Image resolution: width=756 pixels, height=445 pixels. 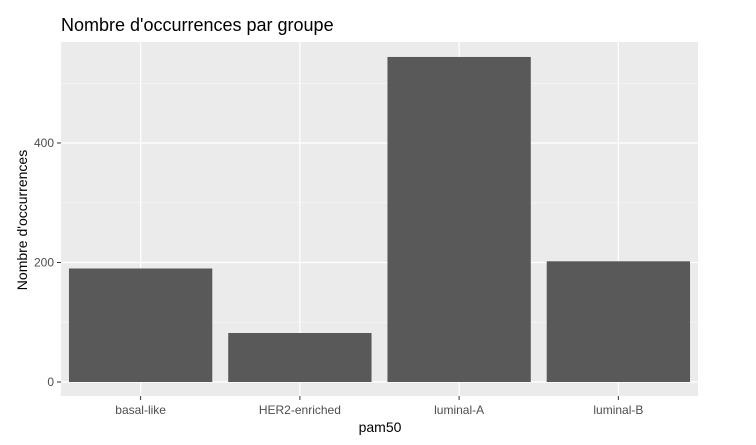 What do you see at coordinates (44, 143) in the screenshot?
I see `y-tick-label: 400` at bounding box center [44, 143].